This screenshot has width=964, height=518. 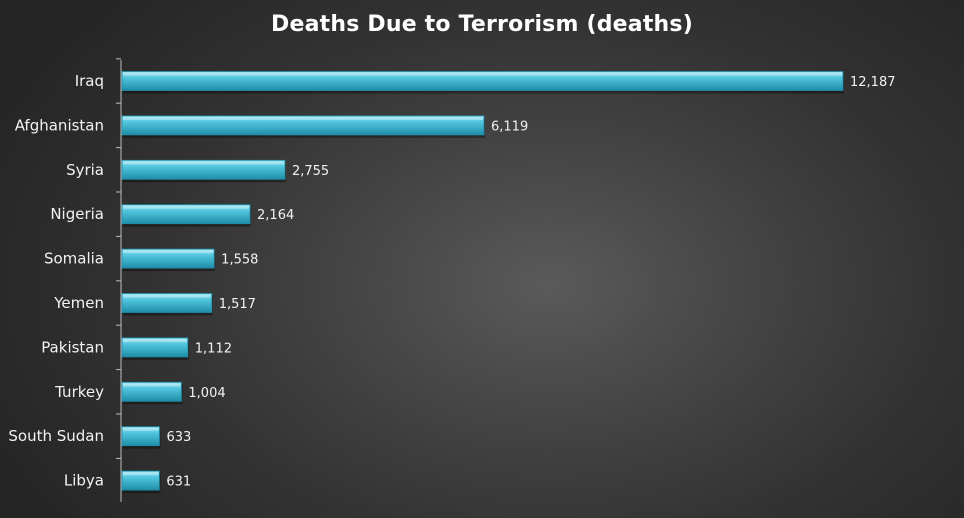 What do you see at coordinates (56, 436) in the screenshot?
I see `category-label: South Sudan` at bounding box center [56, 436].